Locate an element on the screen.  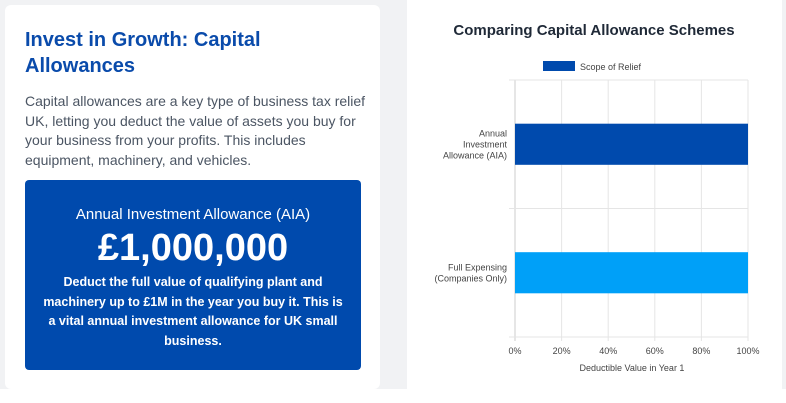
x-tick-label: 20% is located at coordinates (562, 351).